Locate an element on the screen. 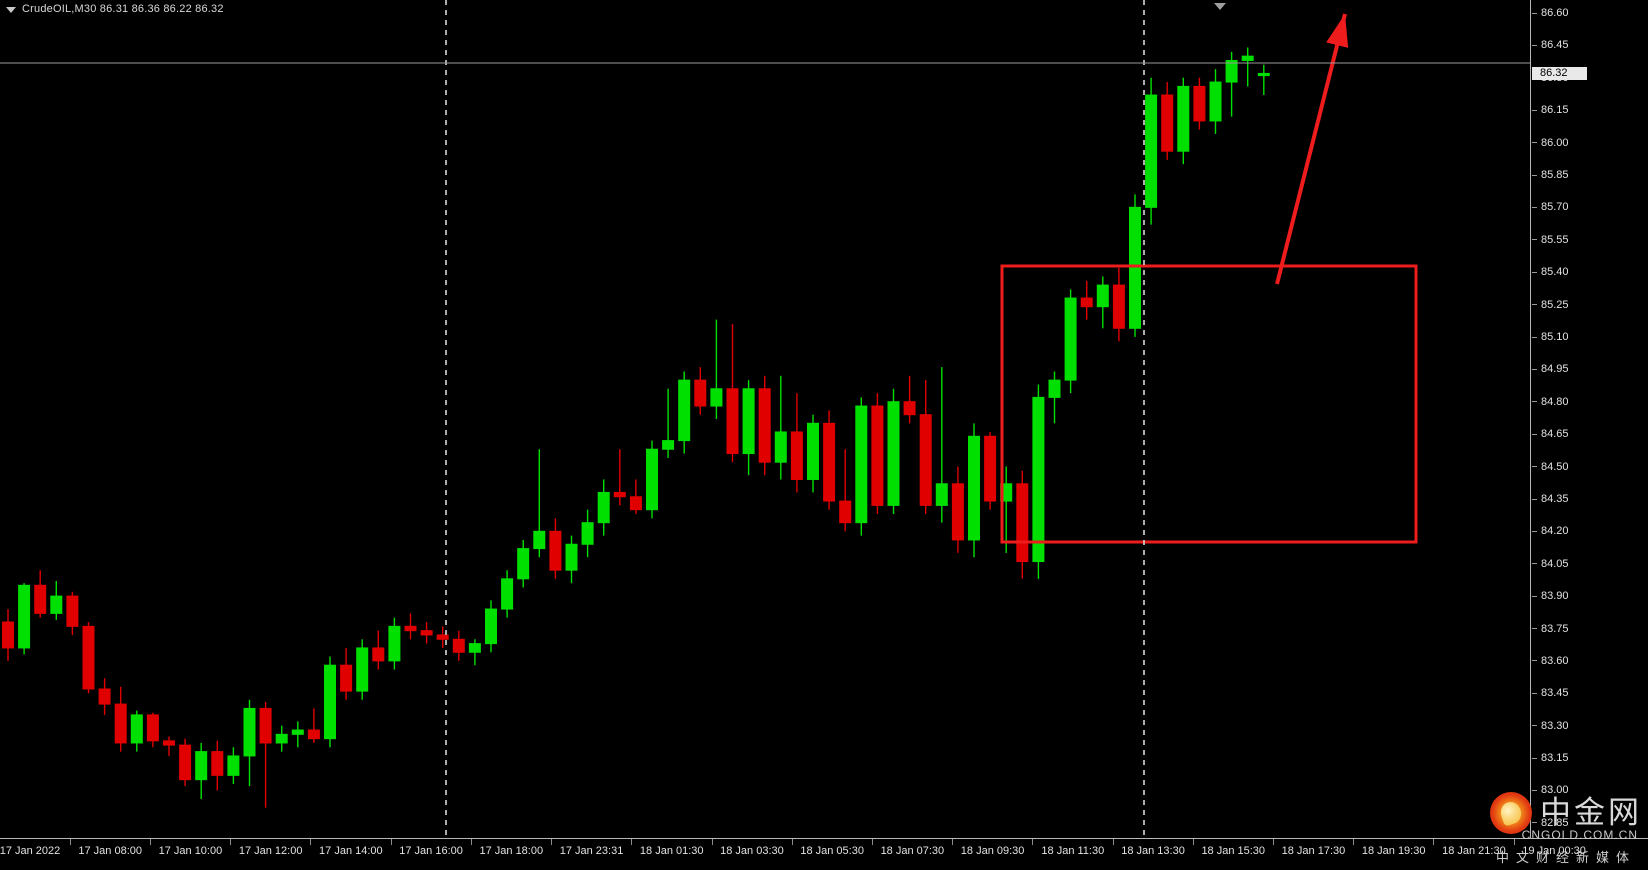 Image resolution: width=1648 pixels, height=870 pixels. breakout-arrow is located at coordinates (1312, 149).